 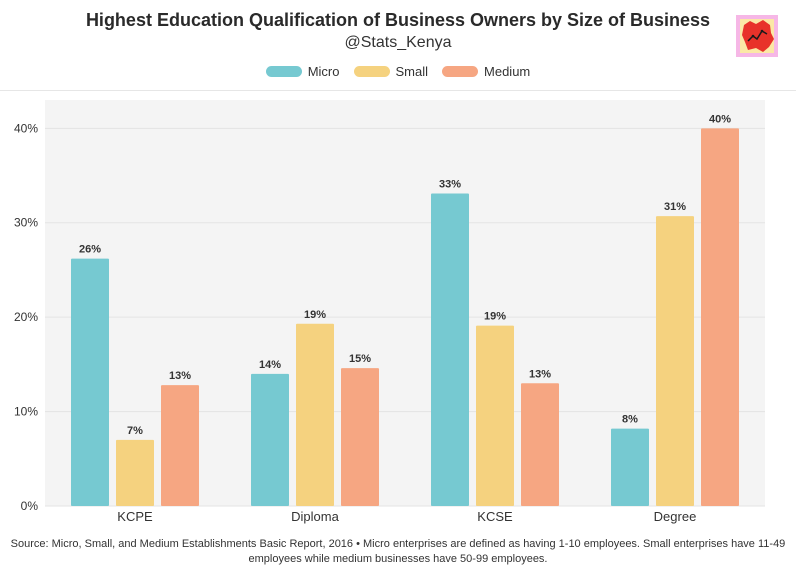 What do you see at coordinates (720, 317) in the screenshot?
I see `bar-medium-degree` at bounding box center [720, 317].